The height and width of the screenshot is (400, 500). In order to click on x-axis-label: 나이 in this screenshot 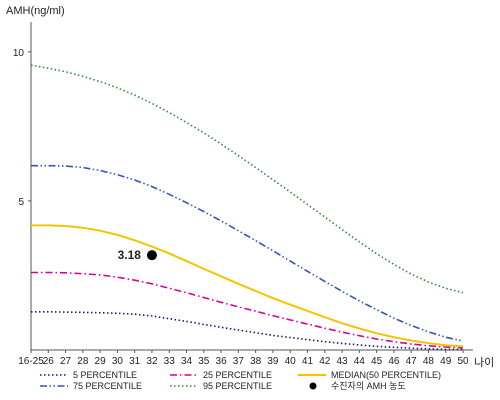, I will do `click(484, 362)`.